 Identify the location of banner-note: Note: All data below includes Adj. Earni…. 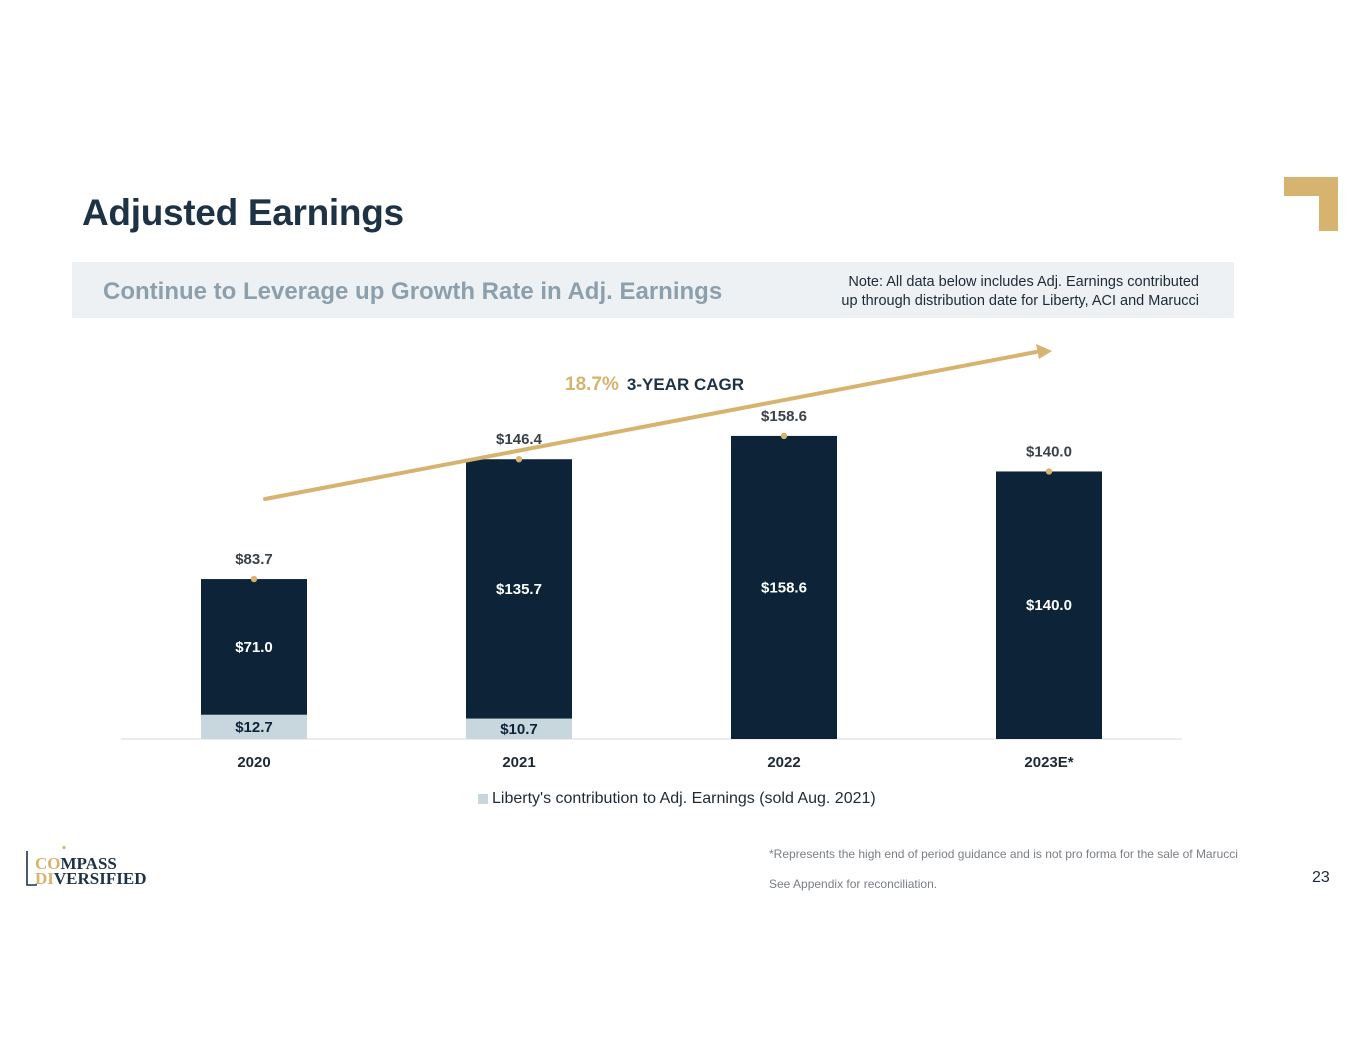
(989, 292).